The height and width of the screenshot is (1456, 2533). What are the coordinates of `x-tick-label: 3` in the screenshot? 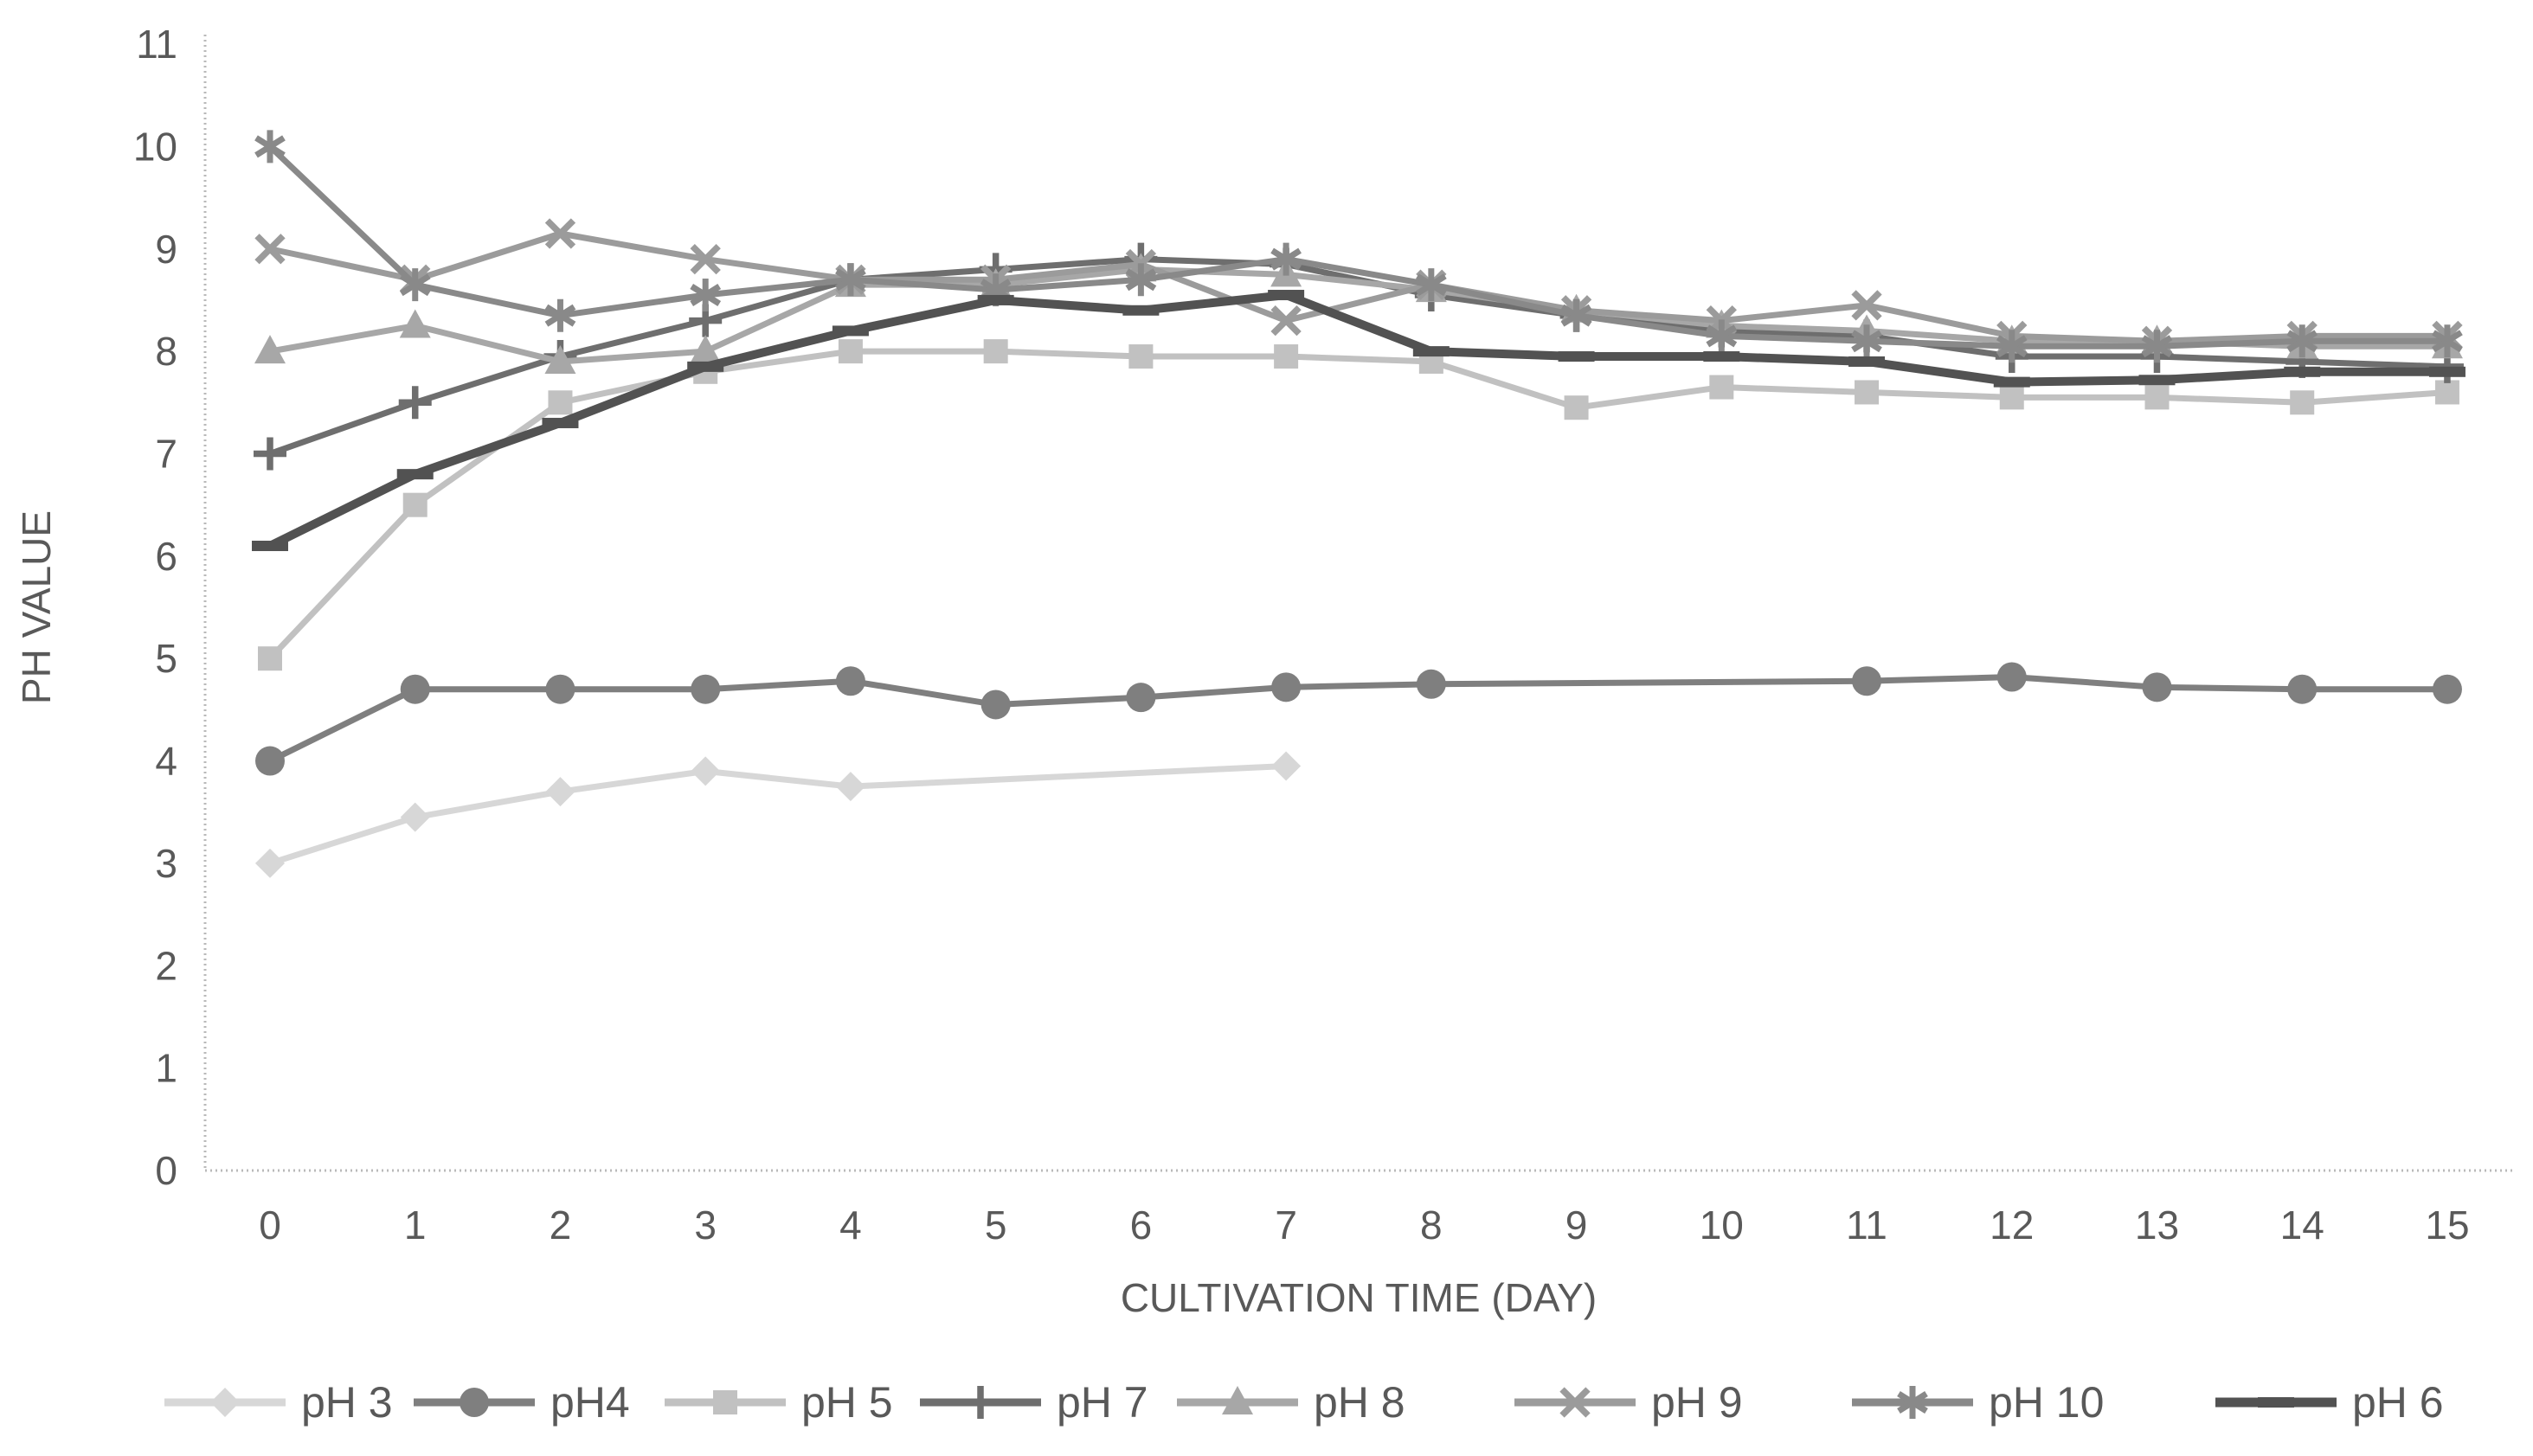 It's located at (705, 1225).